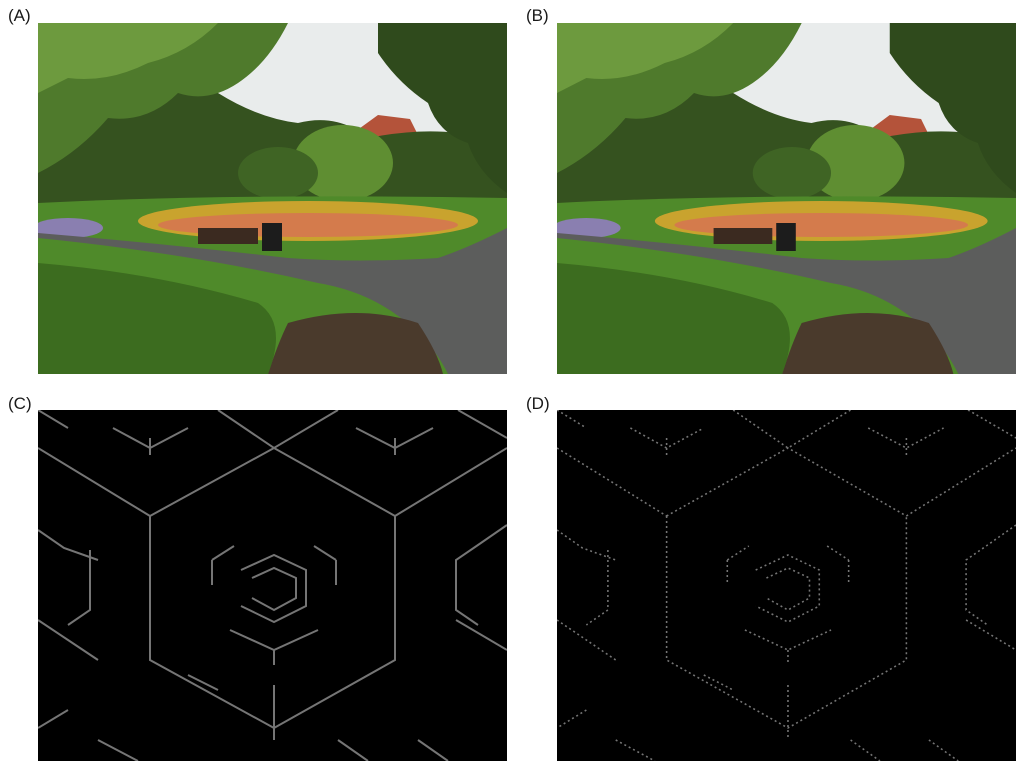 The width and height of the screenshot is (1016, 761). What do you see at coordinates (538, 403) in the screenshot?
I see `panel-label-d: (D)` at bounding box center [538, 403].